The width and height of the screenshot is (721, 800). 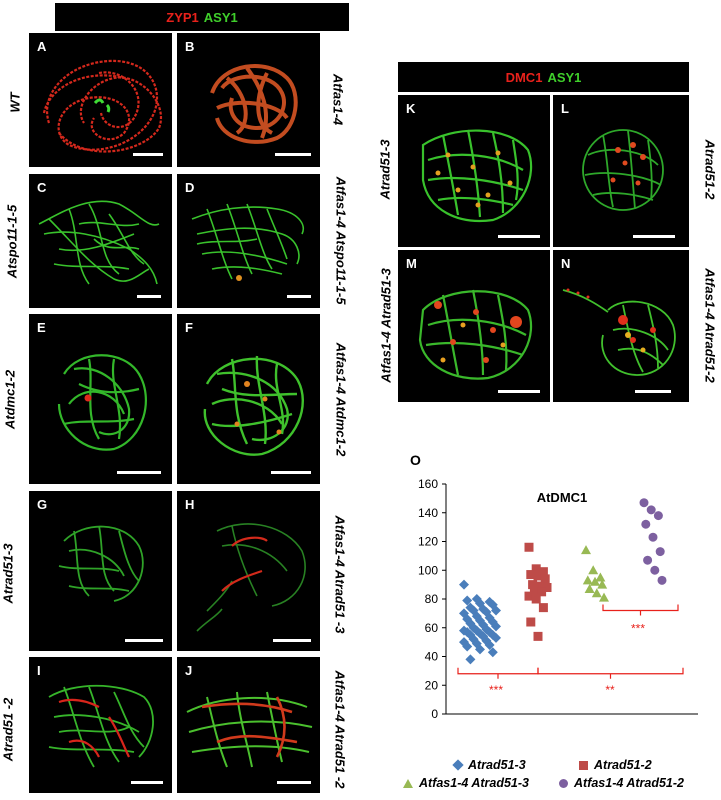 What do you see at coordinates (292, 640) in the screenshot?
I see `scale-bar-h` at bounding box center [292, 640].